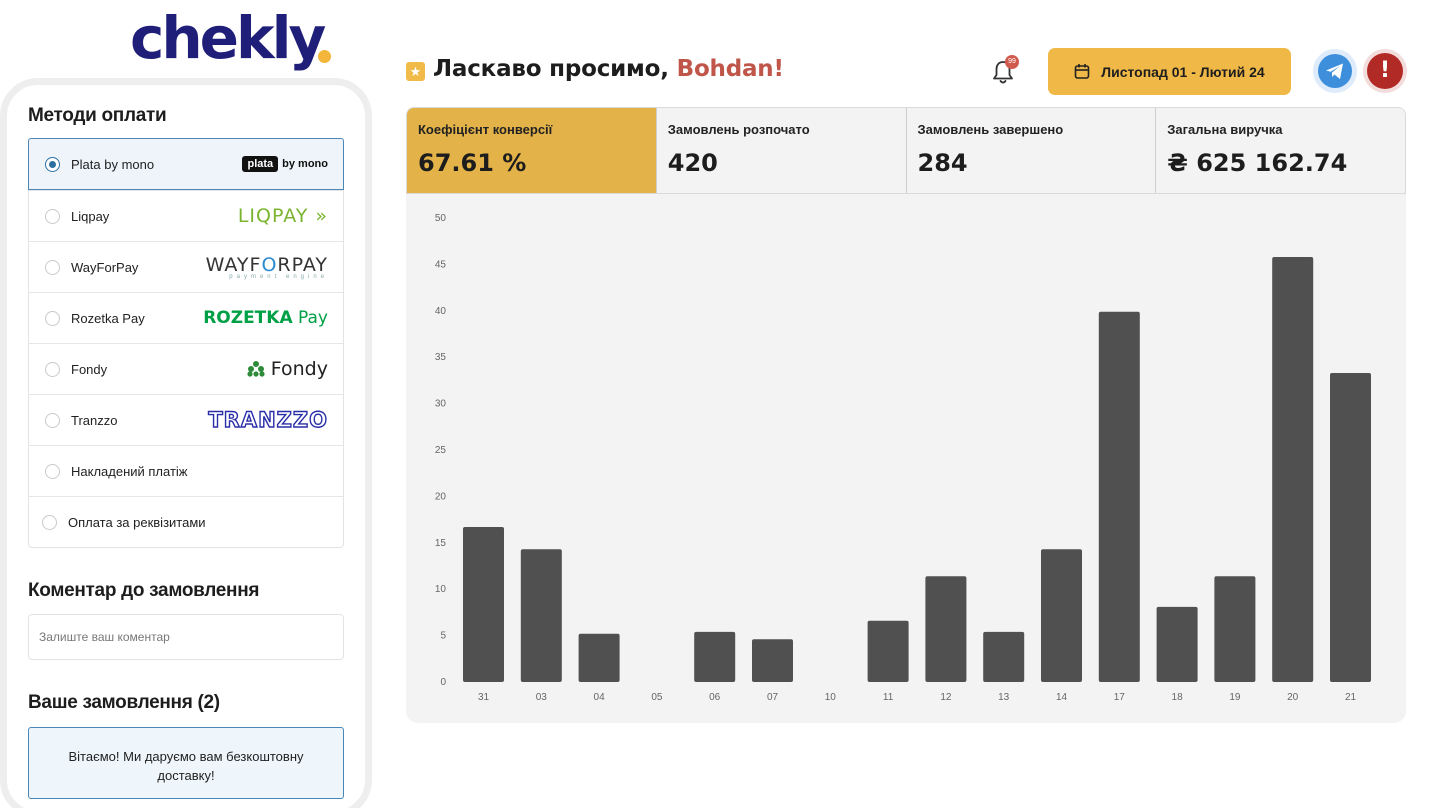 This screenshot has width=1447, height=808. I want to click on x-tick-label: 03, so click(542, 697).